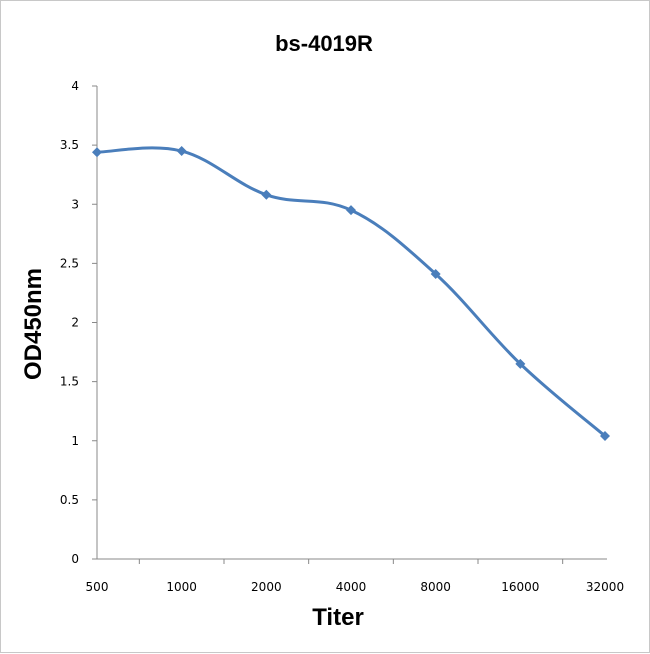  What do you see at coordinates (351, 587) in the screenshot?
I see `x-tick-label: 4000` at bounding box center [351, 587].